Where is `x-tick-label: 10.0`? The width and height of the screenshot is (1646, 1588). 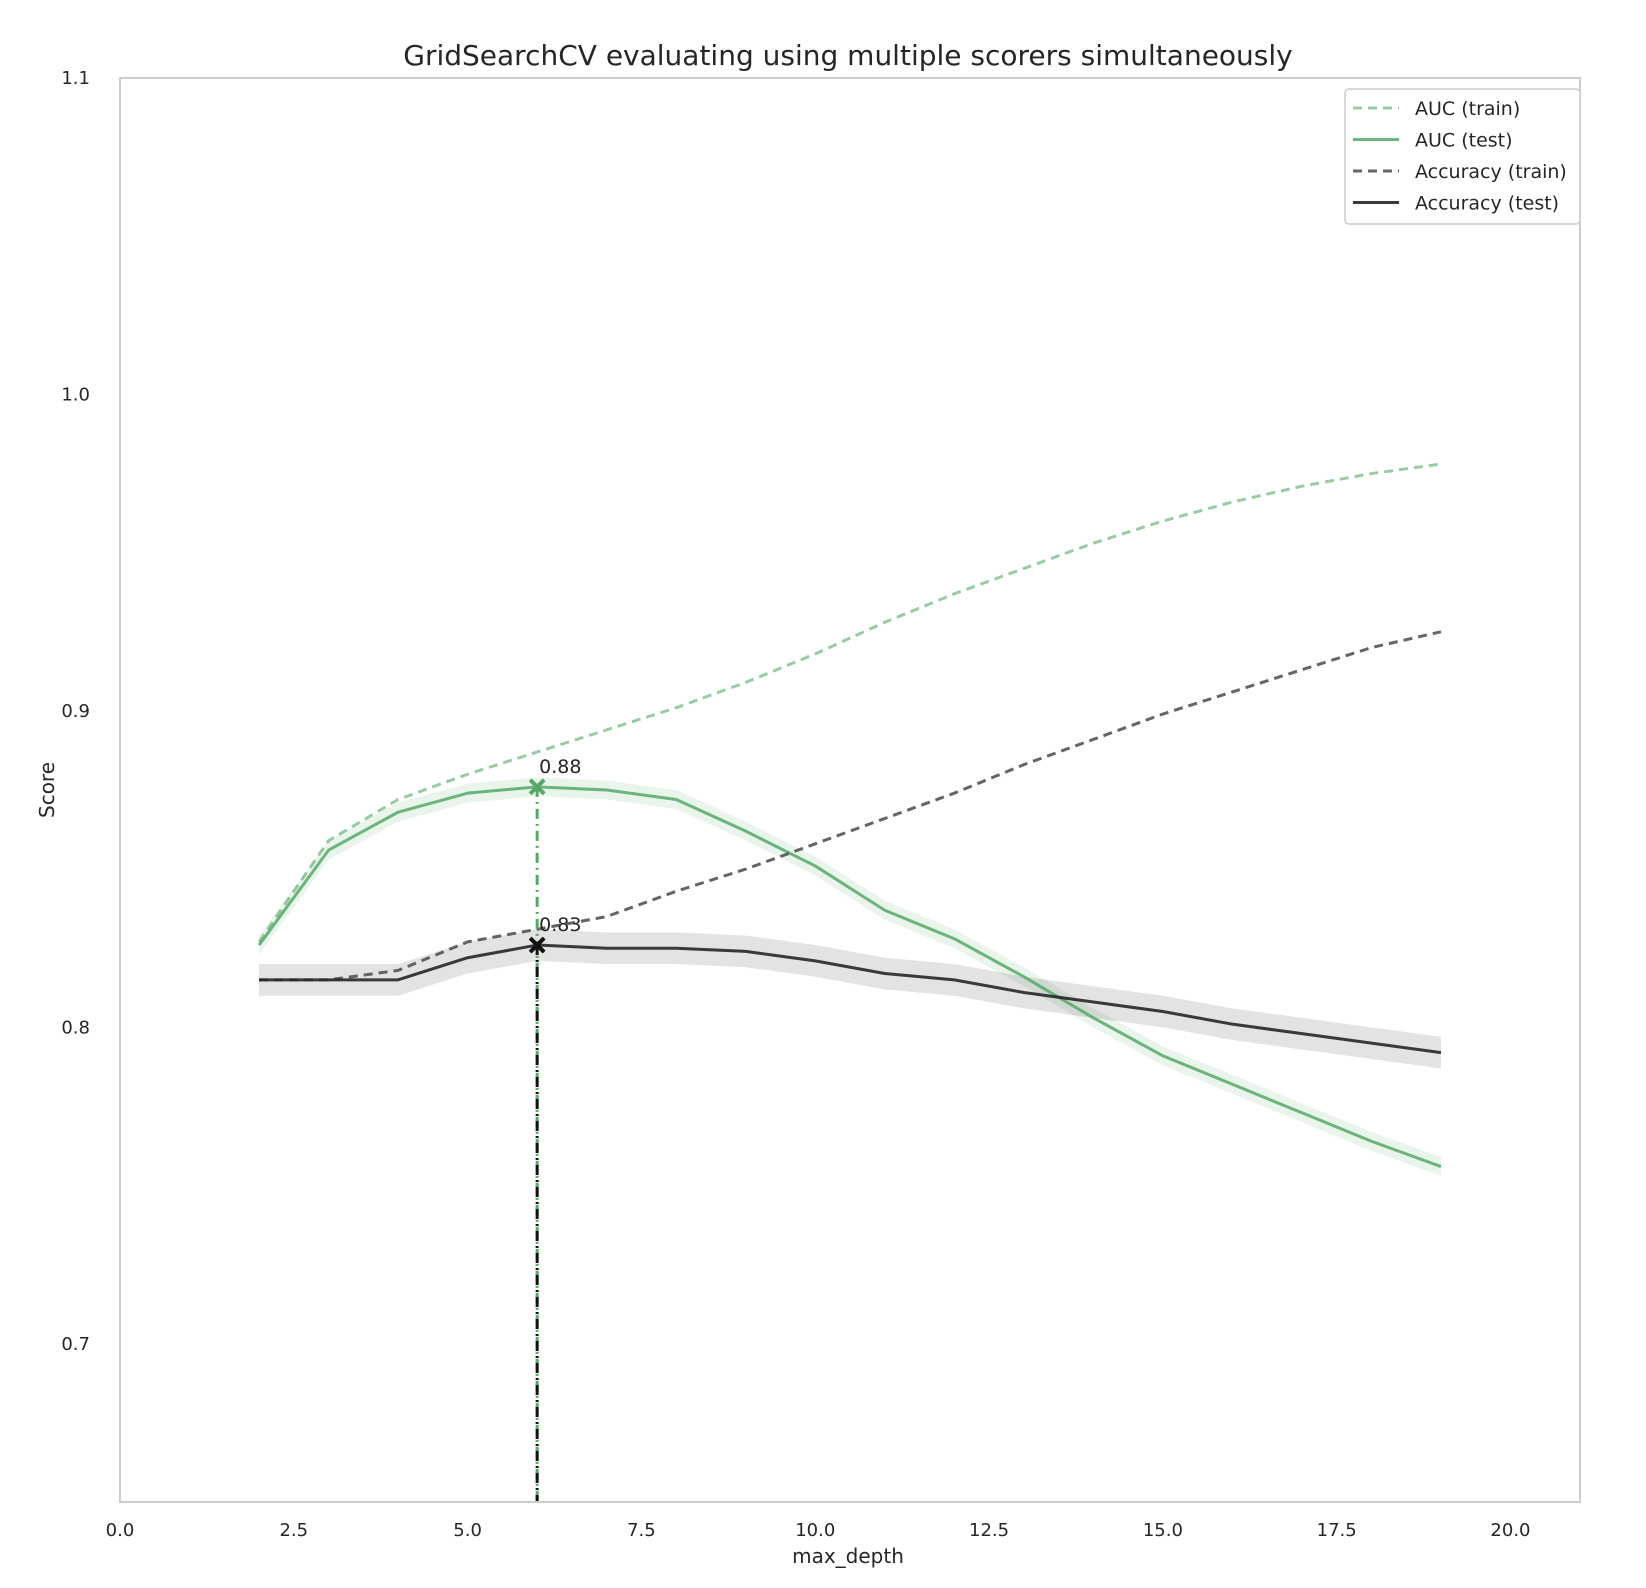
x-tick-label: 10.0 is located at coordinates (815, 1530).